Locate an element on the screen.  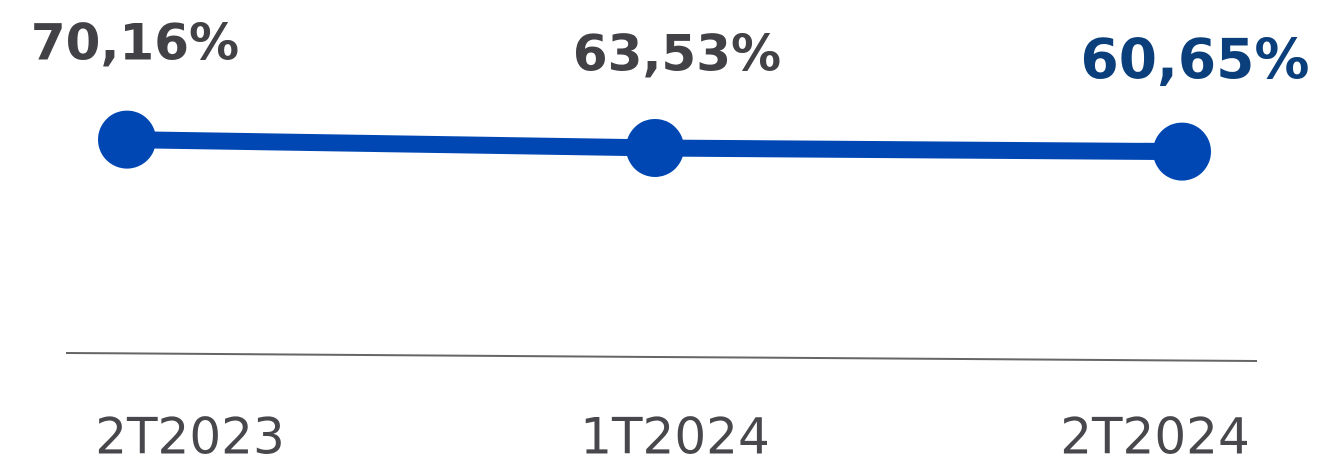
x-tick-label: 1T2024 is located at coordinates (675, 437).